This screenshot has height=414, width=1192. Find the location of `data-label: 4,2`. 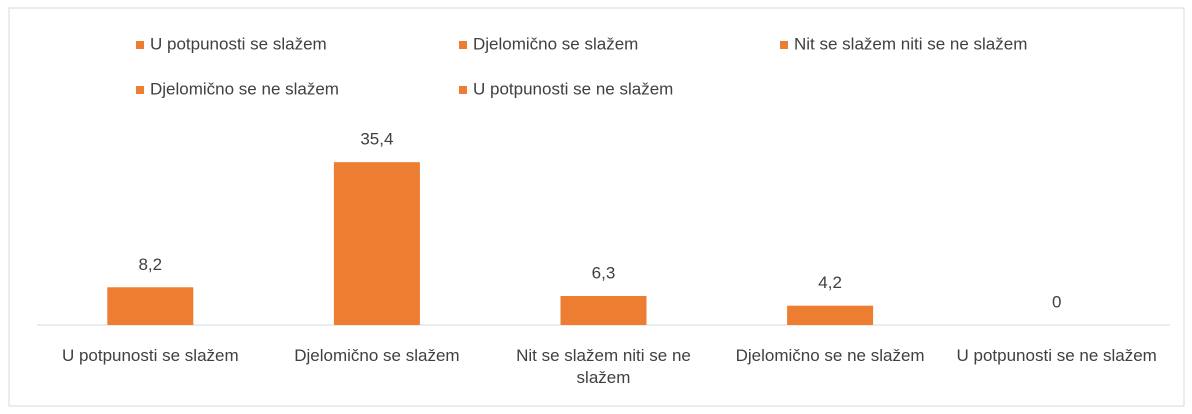

data-label: 4,2 is located at coordinates (830, 282).